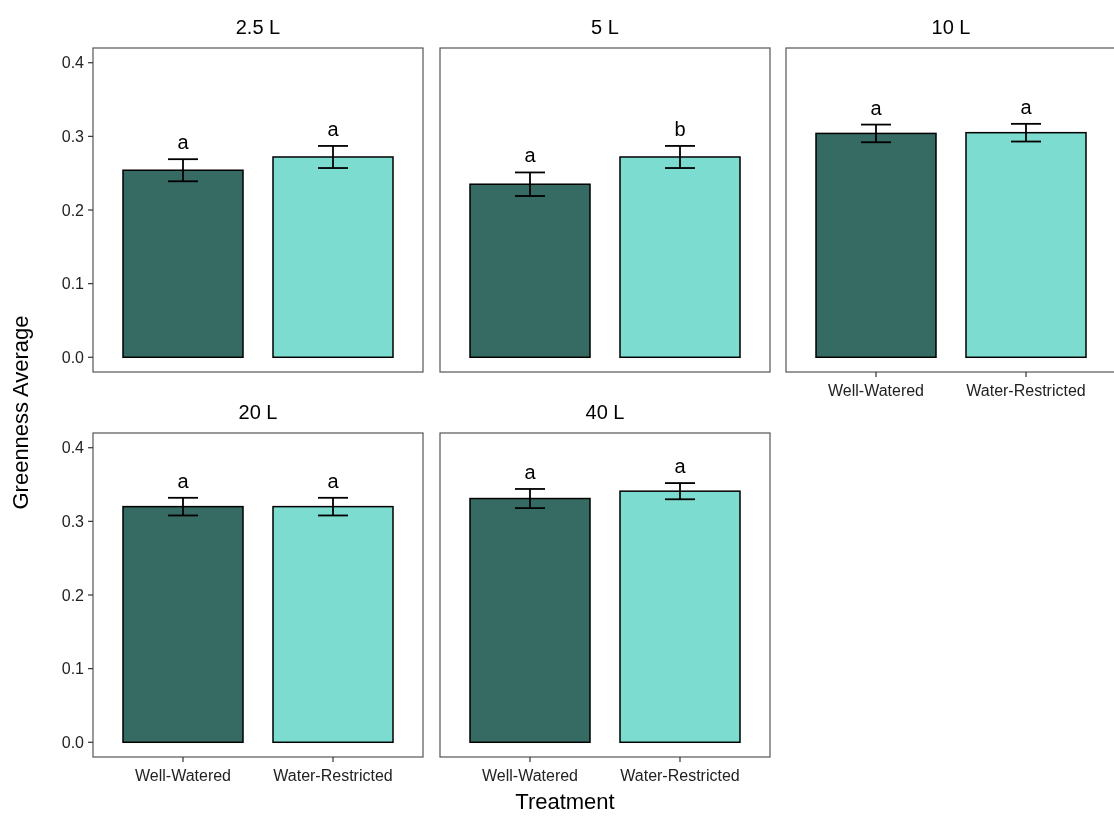  I want to click on chart-title: 10 L, so click(951, 27).